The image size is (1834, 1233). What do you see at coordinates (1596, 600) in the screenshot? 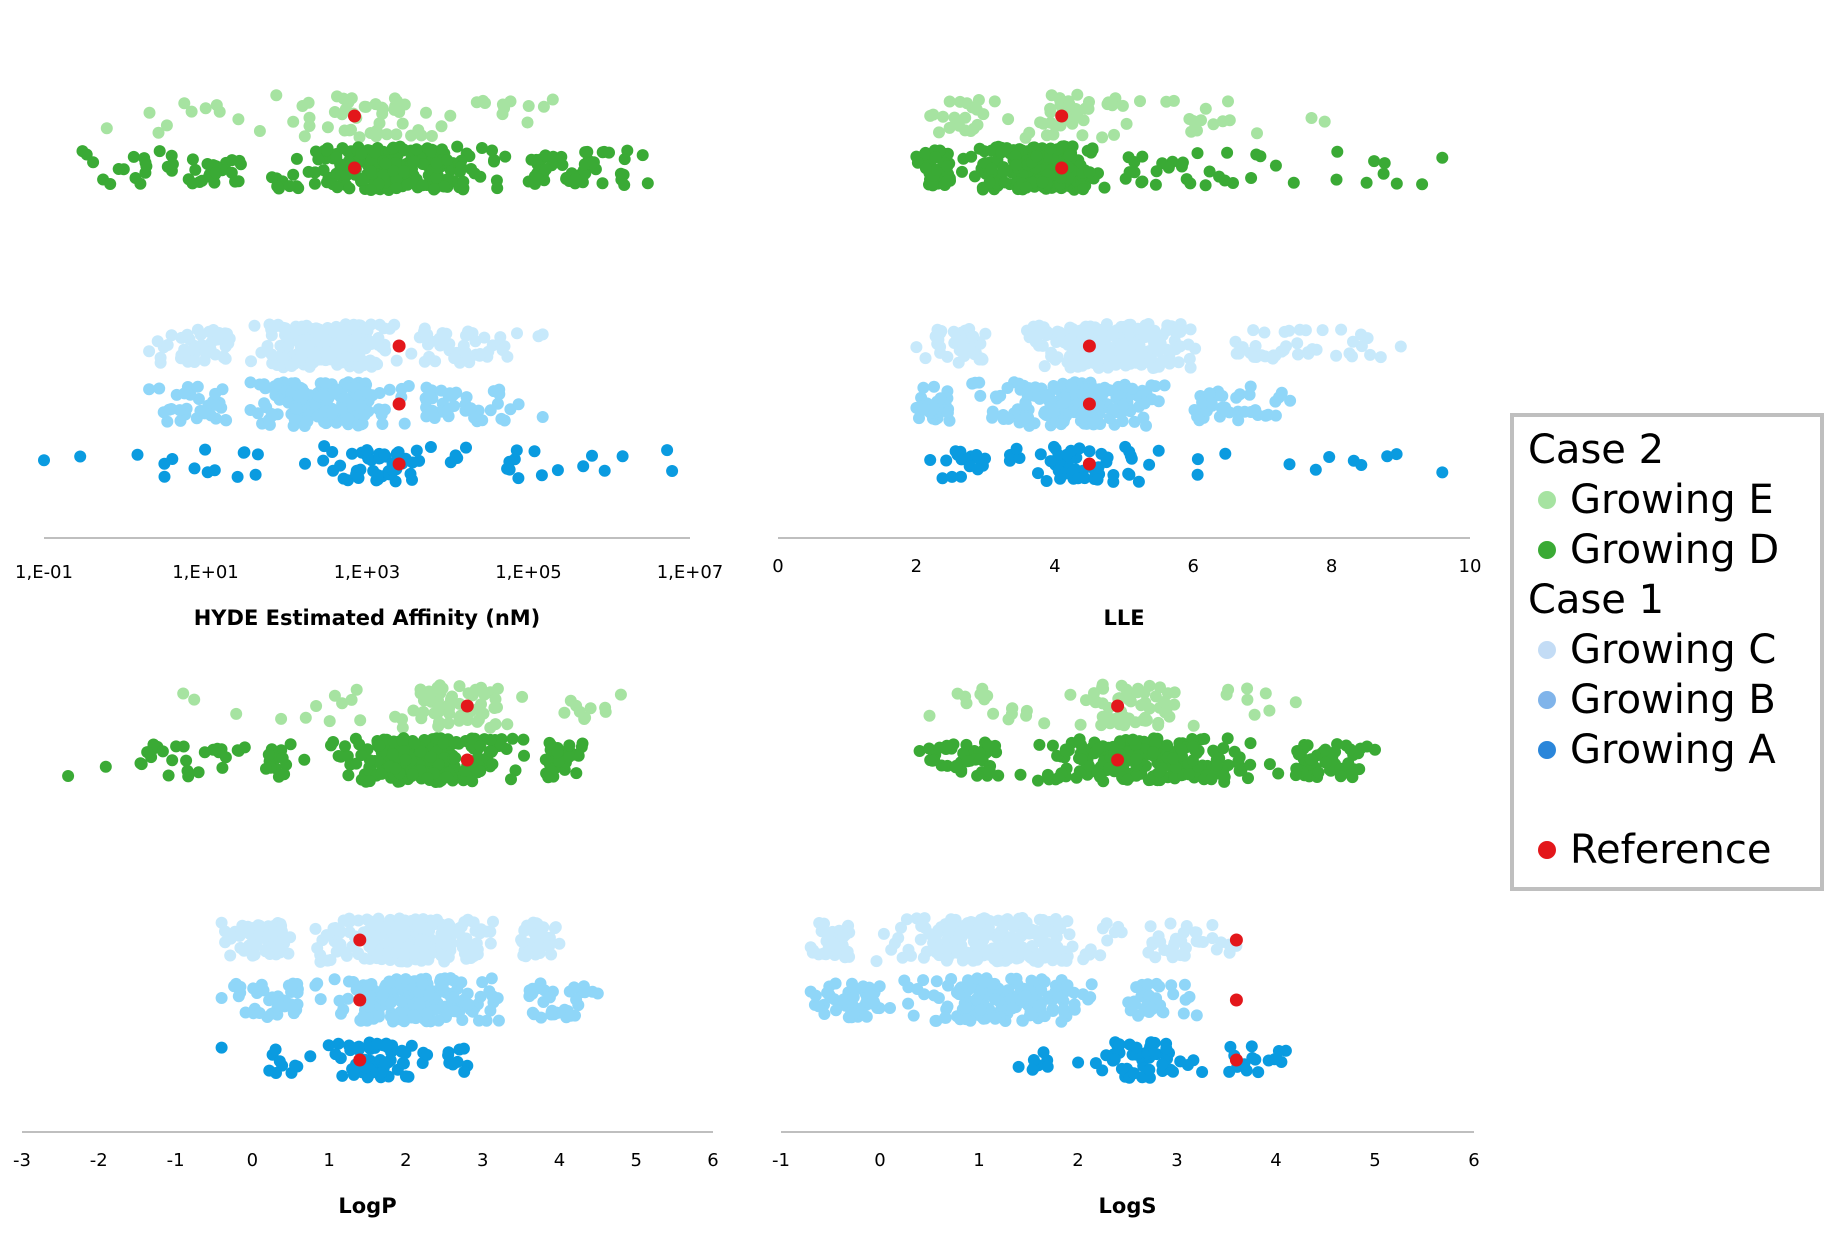
I see `legend-case1-heading: Case 1` at bounding box center [1596, 600].